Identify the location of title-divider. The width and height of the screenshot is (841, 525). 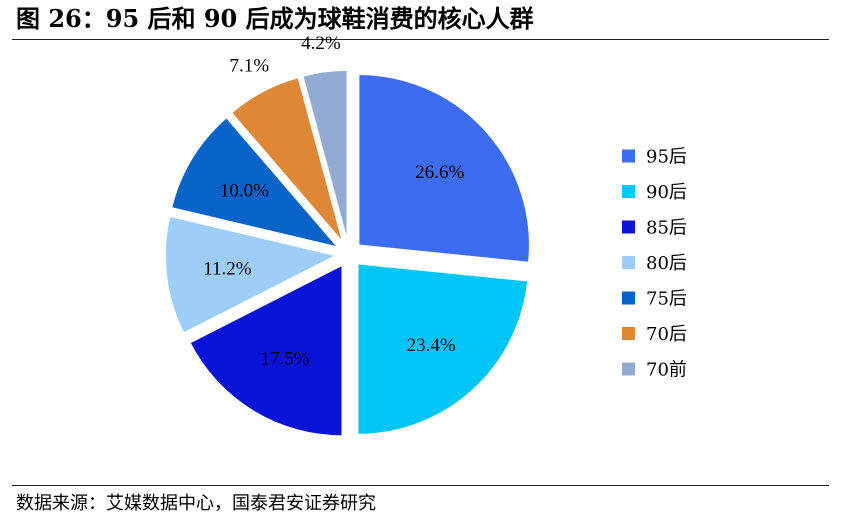
(420, 39).